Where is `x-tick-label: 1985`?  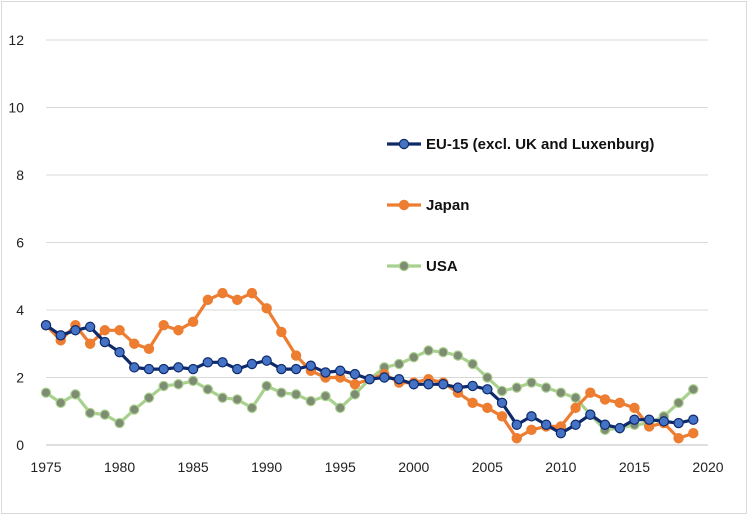
x-tick-label: 1985 is located at coordinates (193, 467).